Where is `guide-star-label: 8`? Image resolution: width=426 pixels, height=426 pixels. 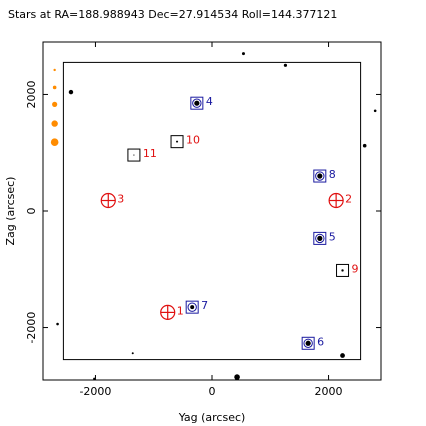 guide-star-label: 8 is located at coordinates (332, 174).